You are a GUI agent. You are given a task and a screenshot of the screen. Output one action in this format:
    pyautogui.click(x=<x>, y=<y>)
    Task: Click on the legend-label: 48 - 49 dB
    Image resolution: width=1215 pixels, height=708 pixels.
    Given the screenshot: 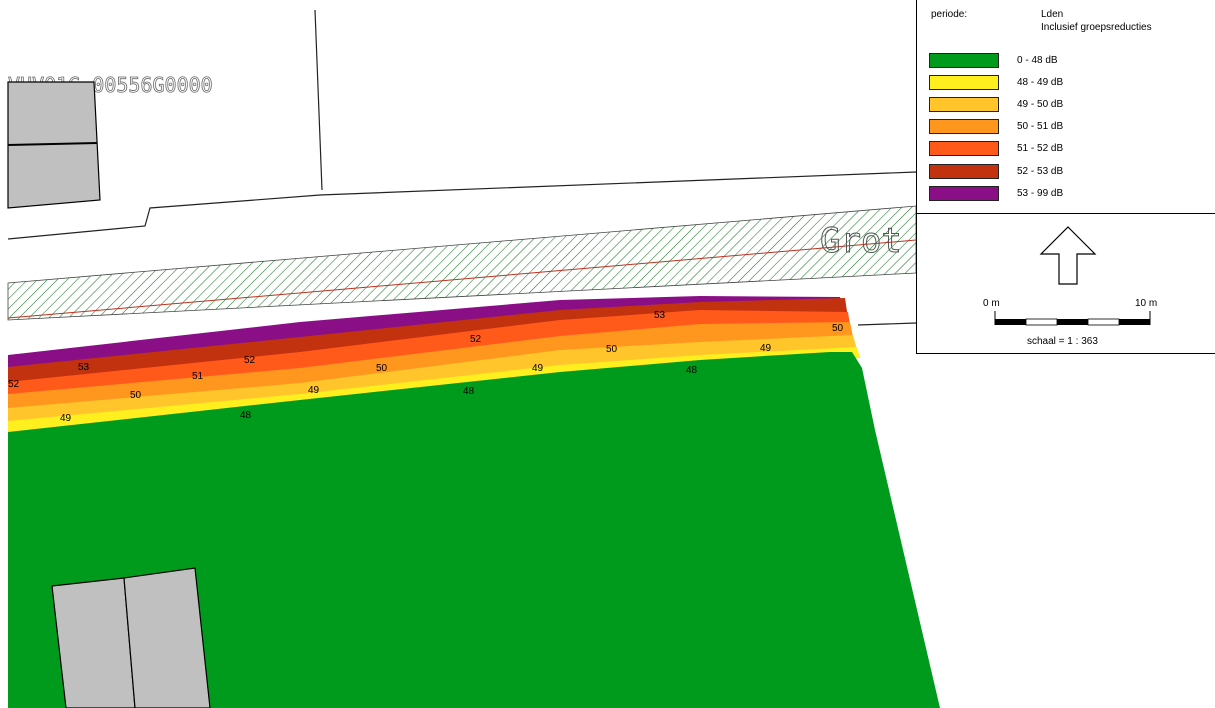 What is the action you would take?
    pyautogui.click(x=1040, y=82)
    